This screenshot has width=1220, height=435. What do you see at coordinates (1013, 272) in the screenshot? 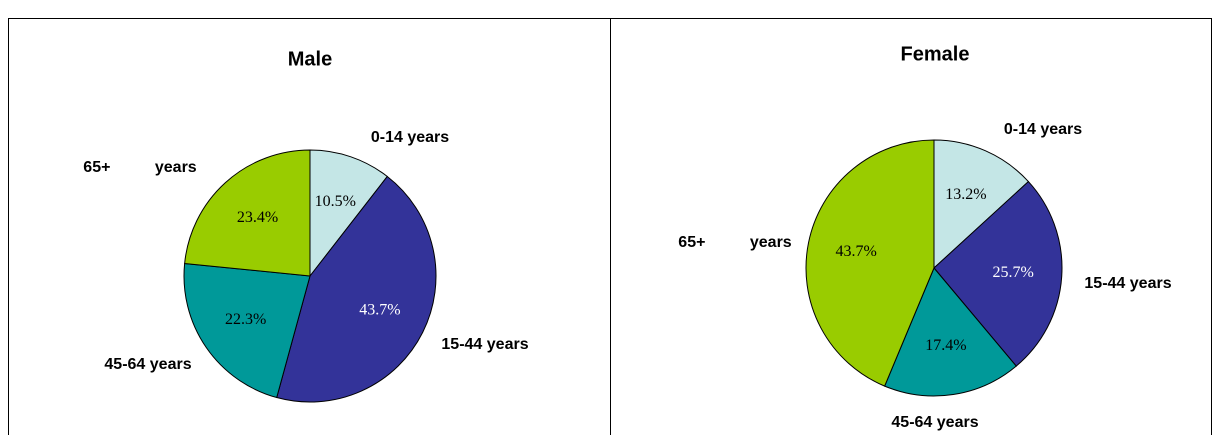
I see `value-label: 25.7%` at bounding box center [1013, 272].